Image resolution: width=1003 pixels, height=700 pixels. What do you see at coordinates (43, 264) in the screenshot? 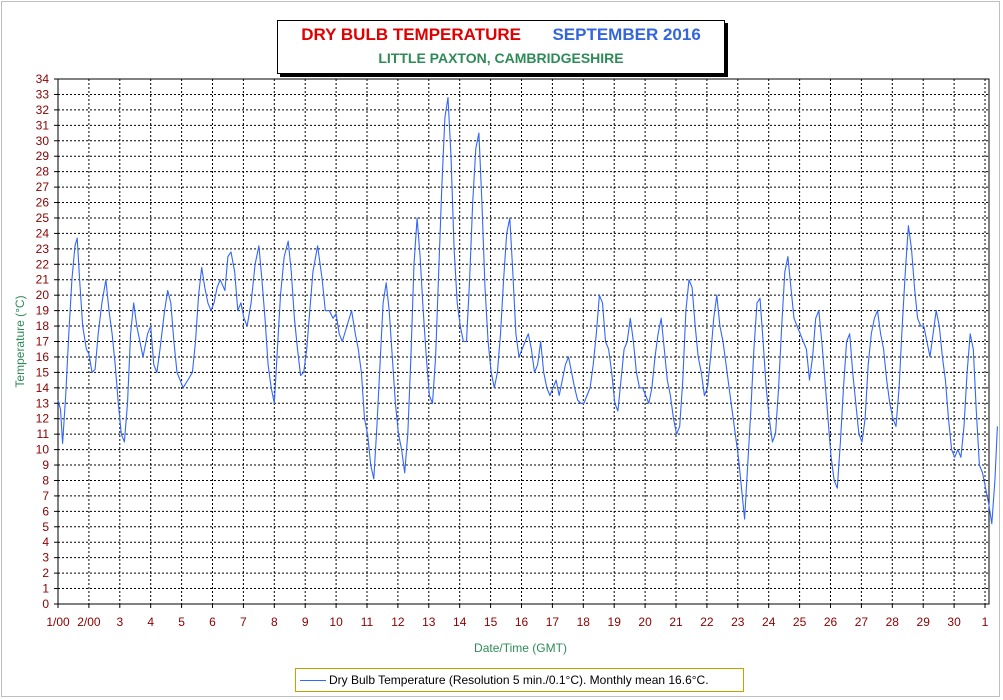
I see `y-tick-label: 22` at bounding box center [43, 264].